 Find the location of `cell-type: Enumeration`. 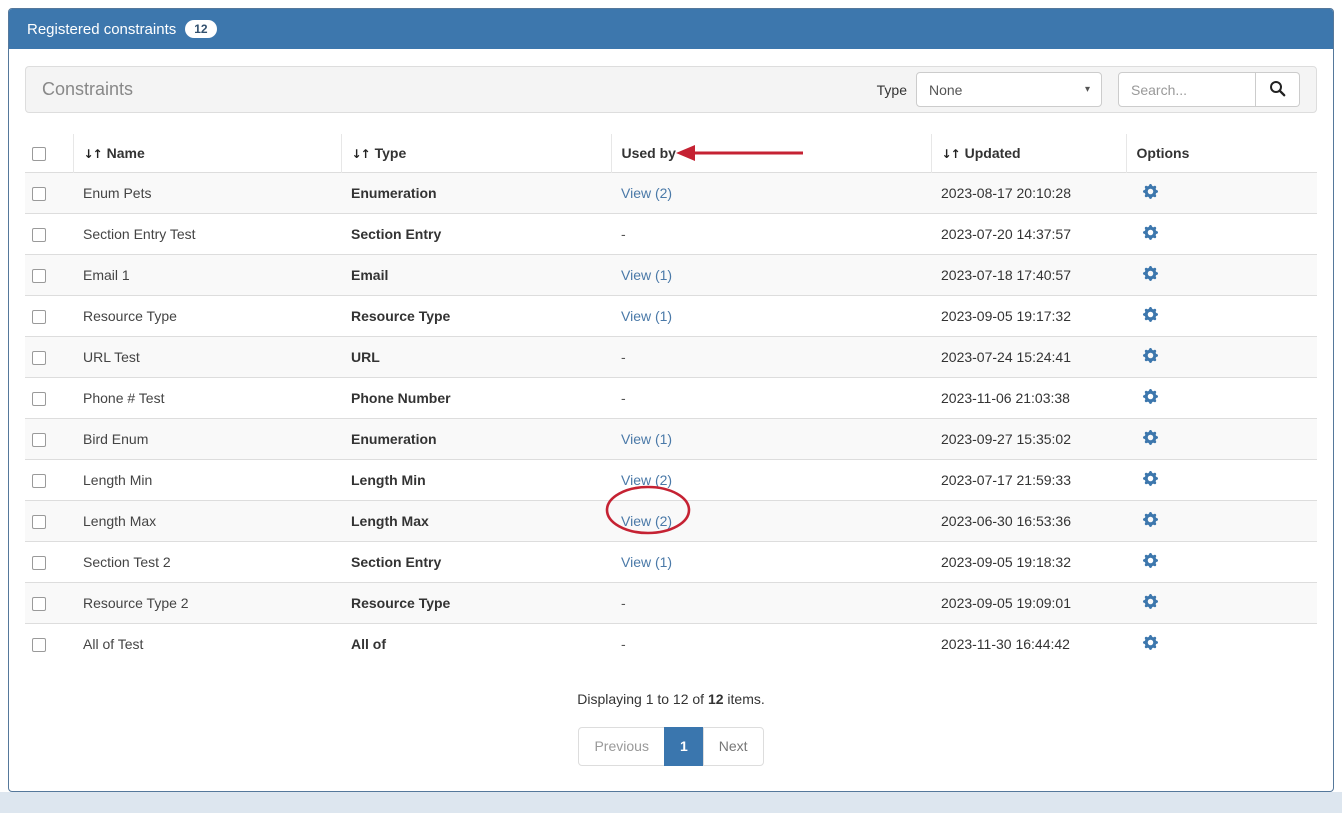

cell-type: Enumeration is located at coordinates (476, 438).